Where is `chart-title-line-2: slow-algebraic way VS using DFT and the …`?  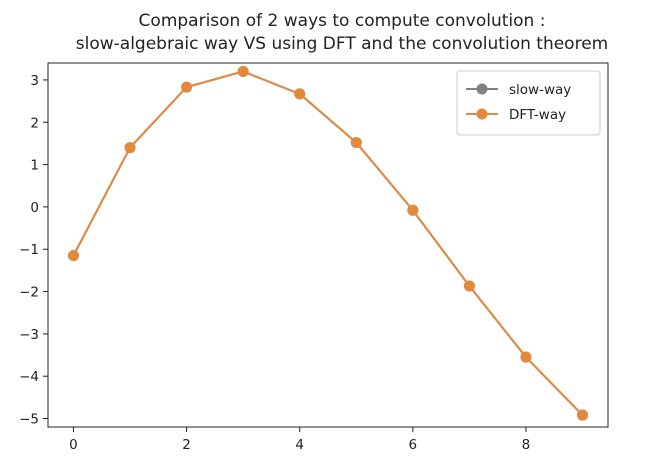 chart-title-line-2: slow-algebraic way VS using DFT and the … is located at coordinates (342, 44).